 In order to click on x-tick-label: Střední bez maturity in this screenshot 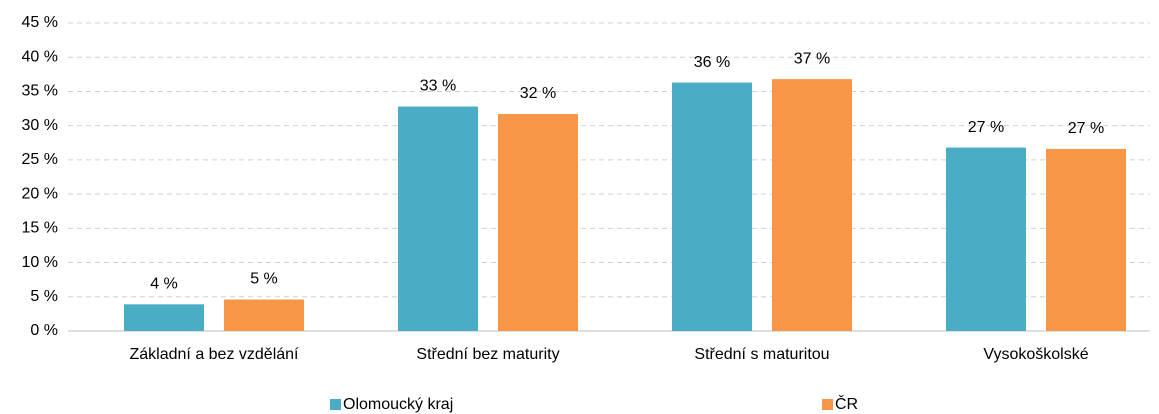, I will do `click(487, 354)`.